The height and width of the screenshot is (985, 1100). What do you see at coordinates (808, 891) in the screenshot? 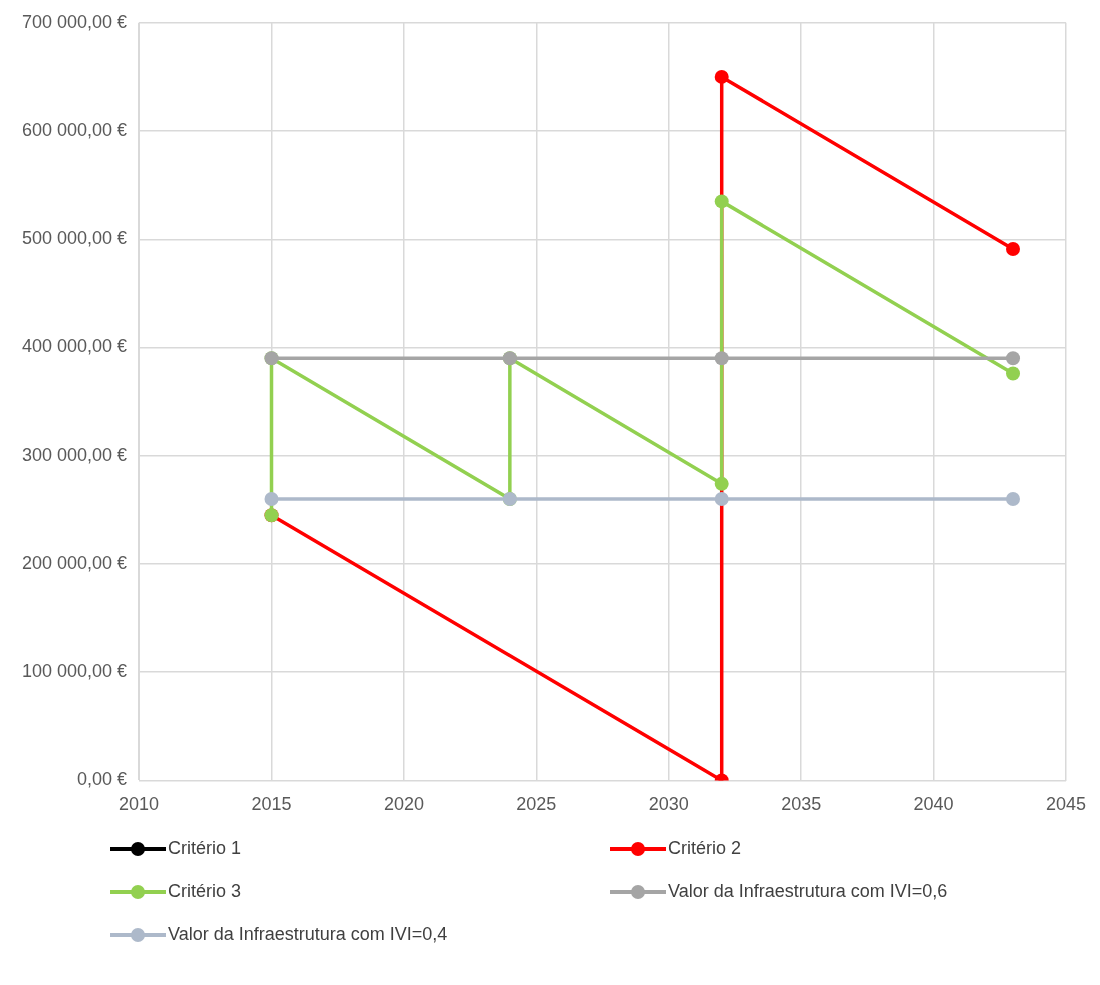
I see `legend-label: Valor da Infraestrutura com IVI=0,6` at bounding box center [808, 891].